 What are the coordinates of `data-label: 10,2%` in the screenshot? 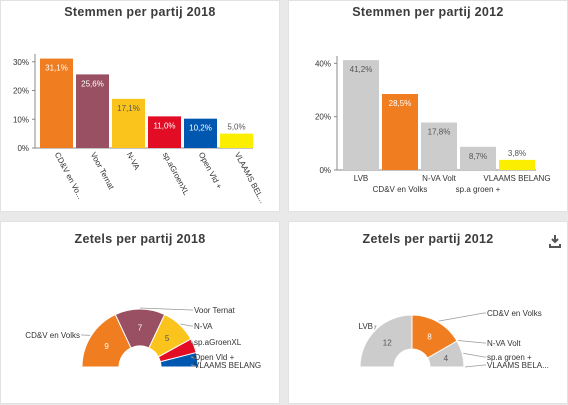 It's located at (200, 128).